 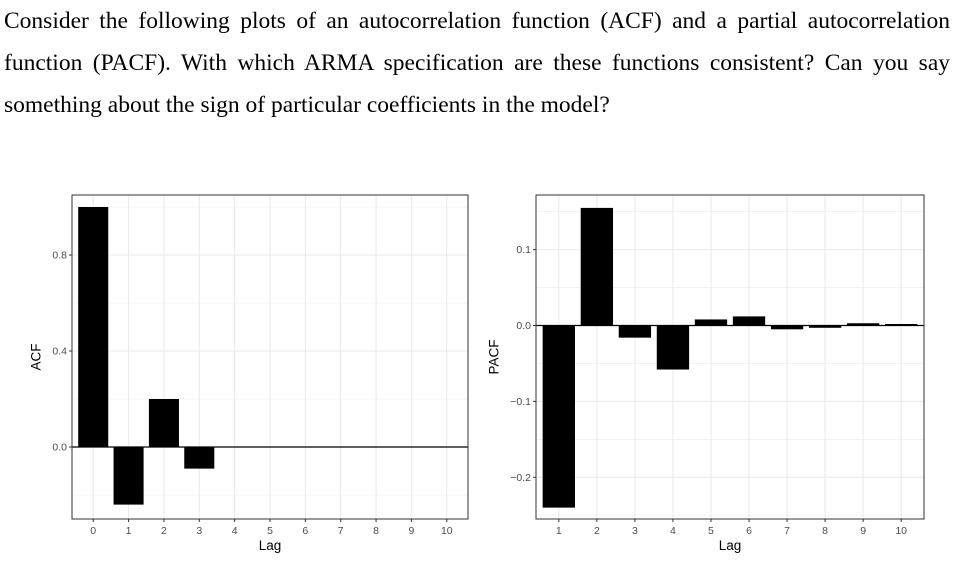 What do you see at coordinates (129, 531) in the screenshot?
I see `acf-xtick-label: 1` at bounding box center [129, 531].